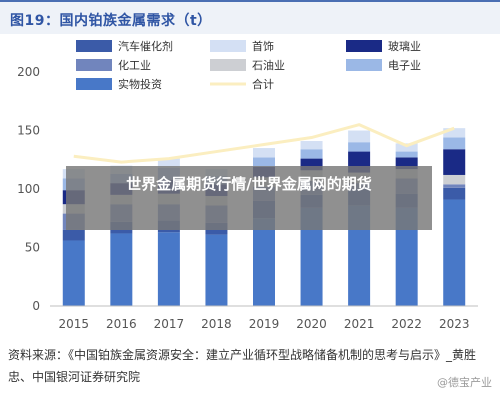  I want to click on legend-label: 实物投资, so click(140, 84).